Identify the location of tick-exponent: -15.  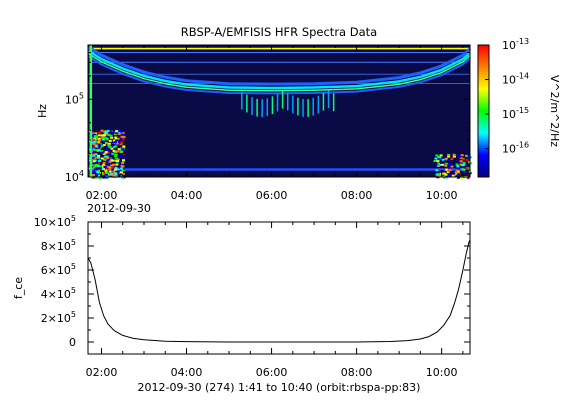
(522, 110).